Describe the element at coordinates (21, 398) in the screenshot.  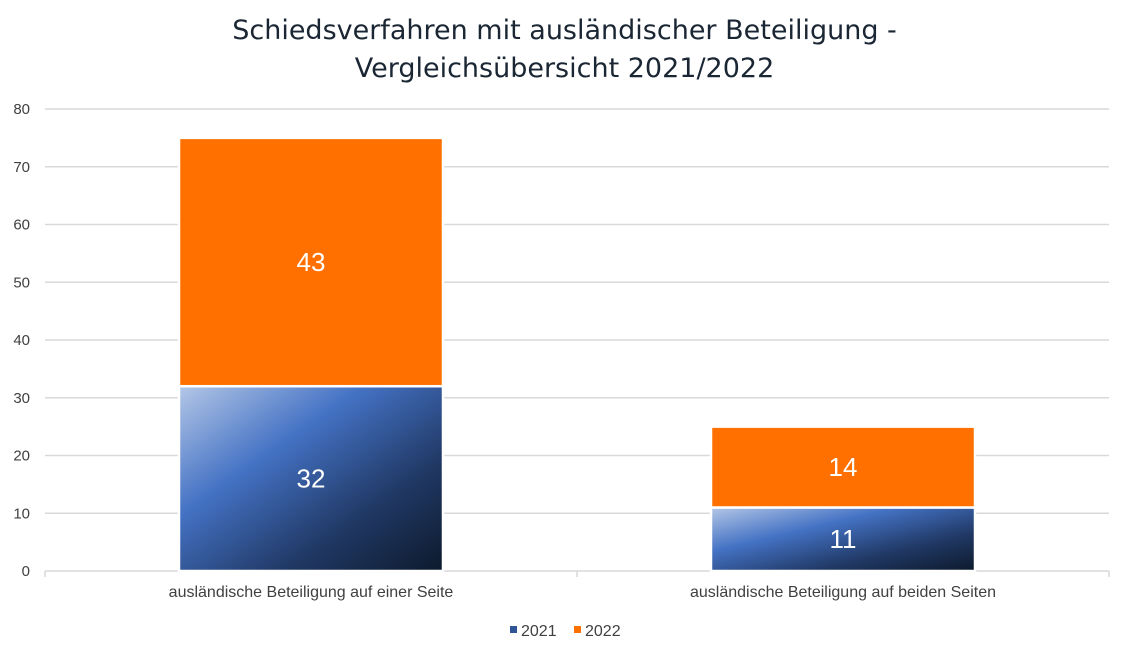
I see `y-tick-label: 30` at that location.